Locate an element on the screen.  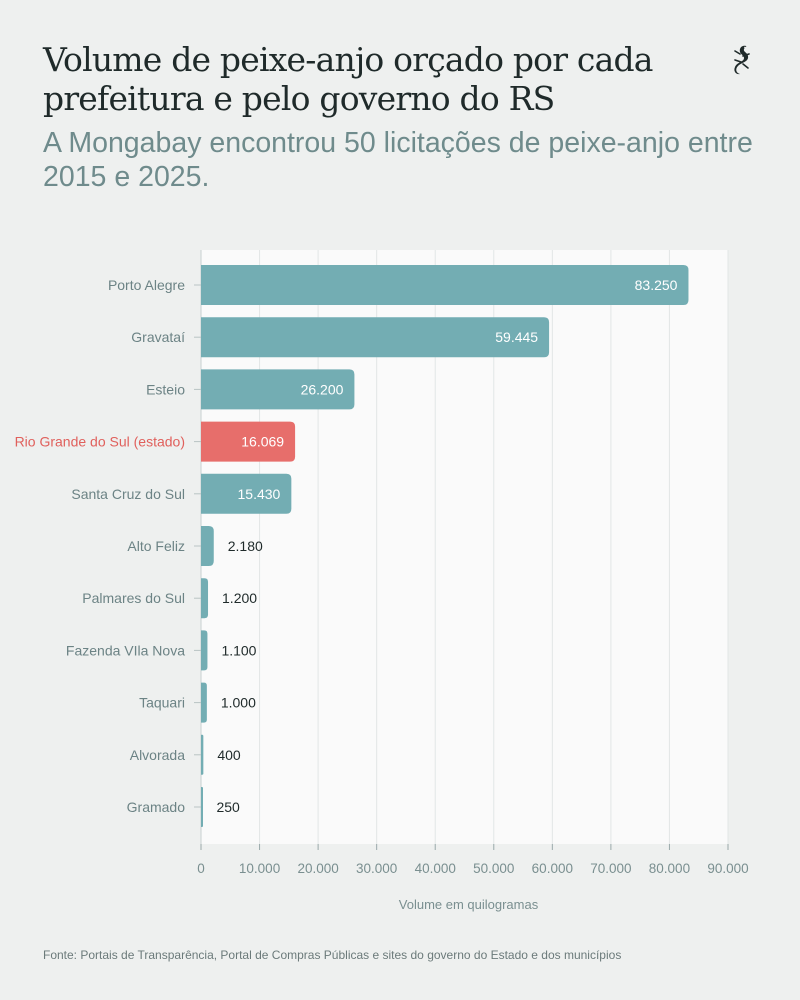
data-label: 26.200 is located at coordinates (322, 389).